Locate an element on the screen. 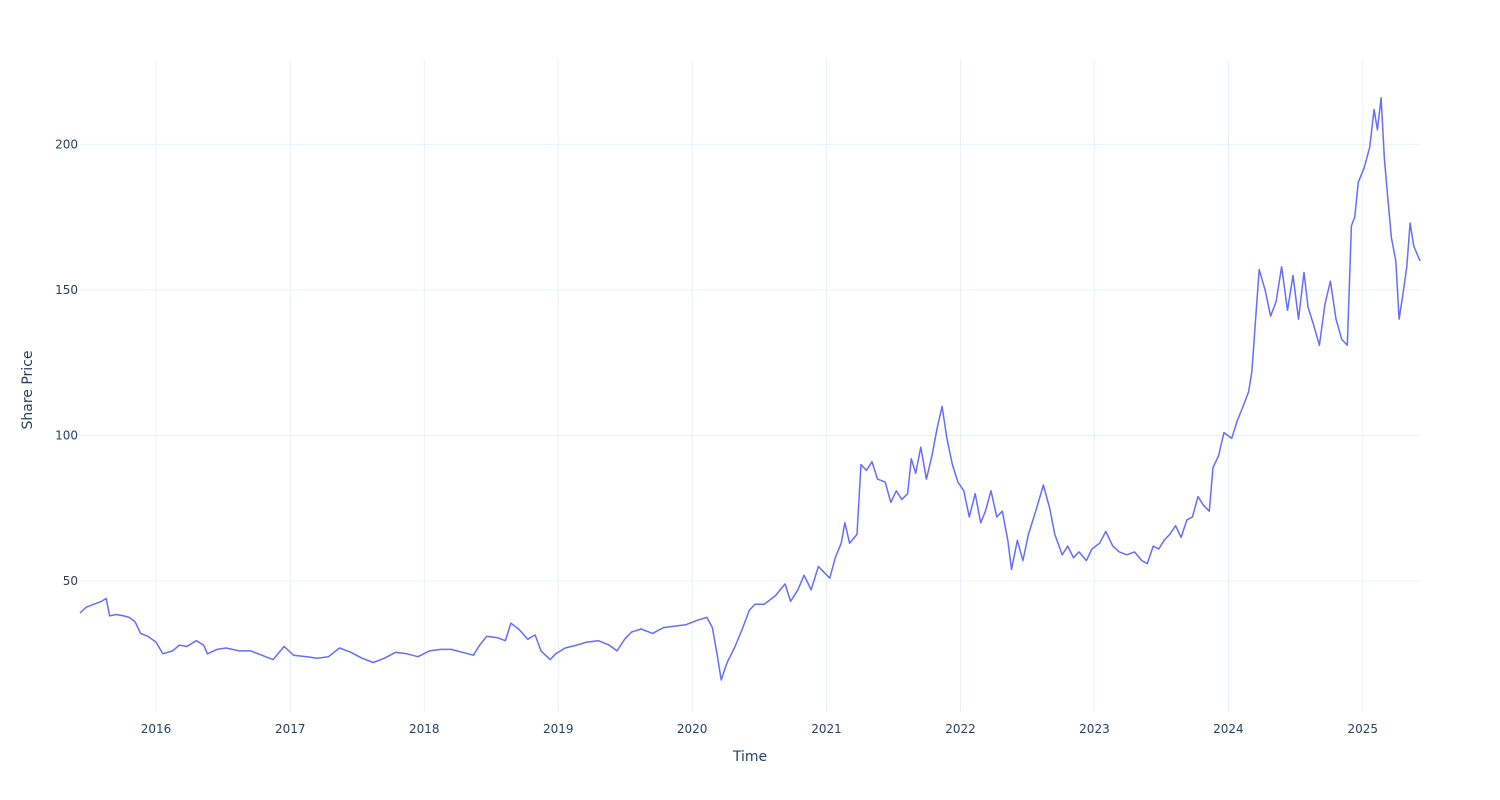 The width and height of the screenshot is (1500, 800). x-tick-label: 2018 is located at coordinates (424, 729).